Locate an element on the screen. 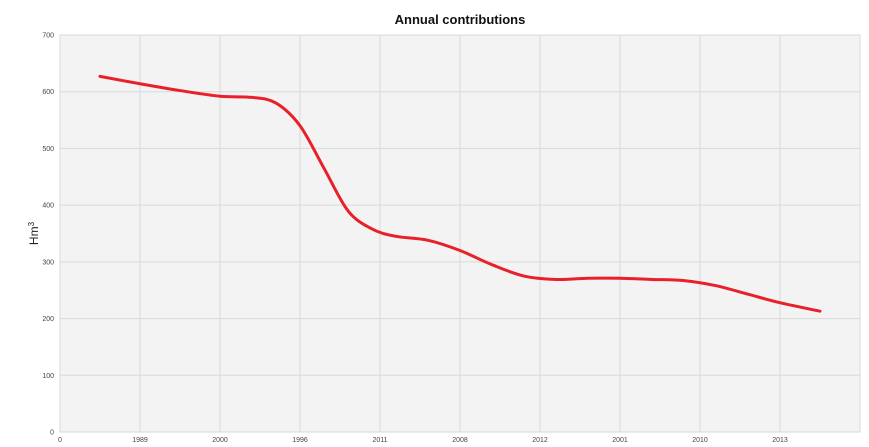 The height and width of the screenshot is (447, 869). y-tick-label: 400 is located at coordinates (48, 206).